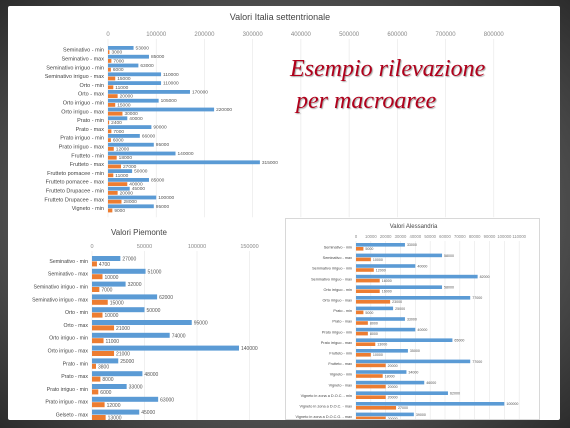  Describe the element at coordinates (197, 247) in the screenshot. I see `x-tick-label: 100000` at that location.